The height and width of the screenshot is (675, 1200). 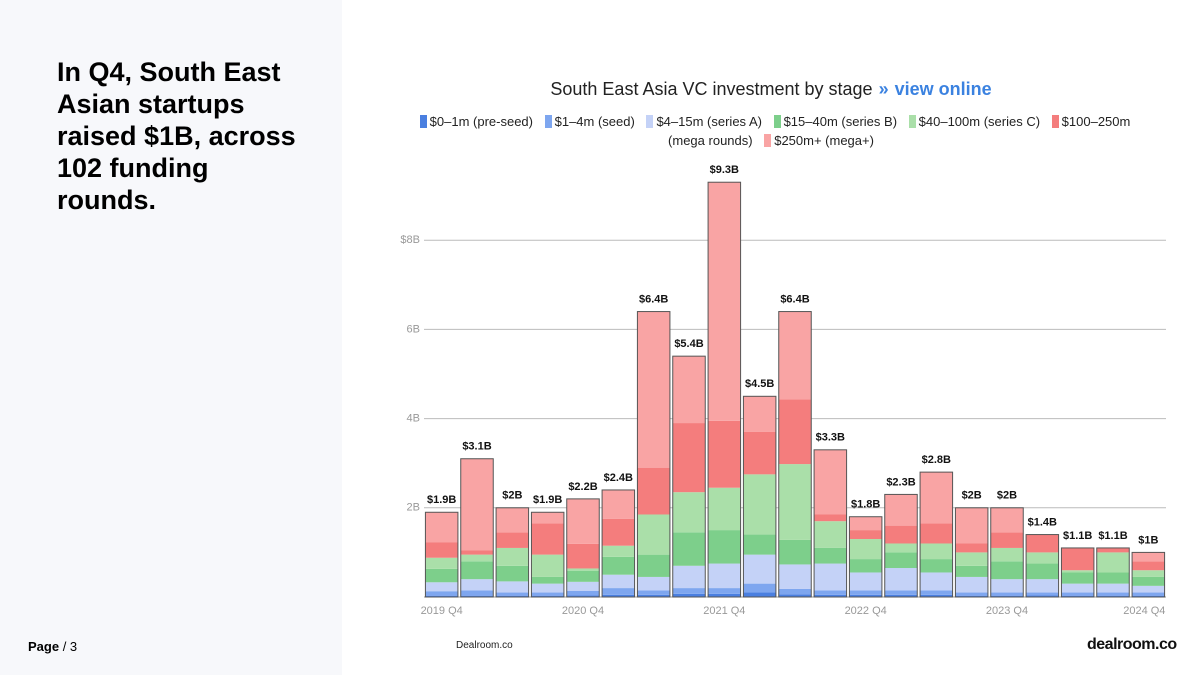 What do you see at coordinates (943, 89) in the screenshot?
I see `view-online-link: view online` at bounding box center [943, 89].